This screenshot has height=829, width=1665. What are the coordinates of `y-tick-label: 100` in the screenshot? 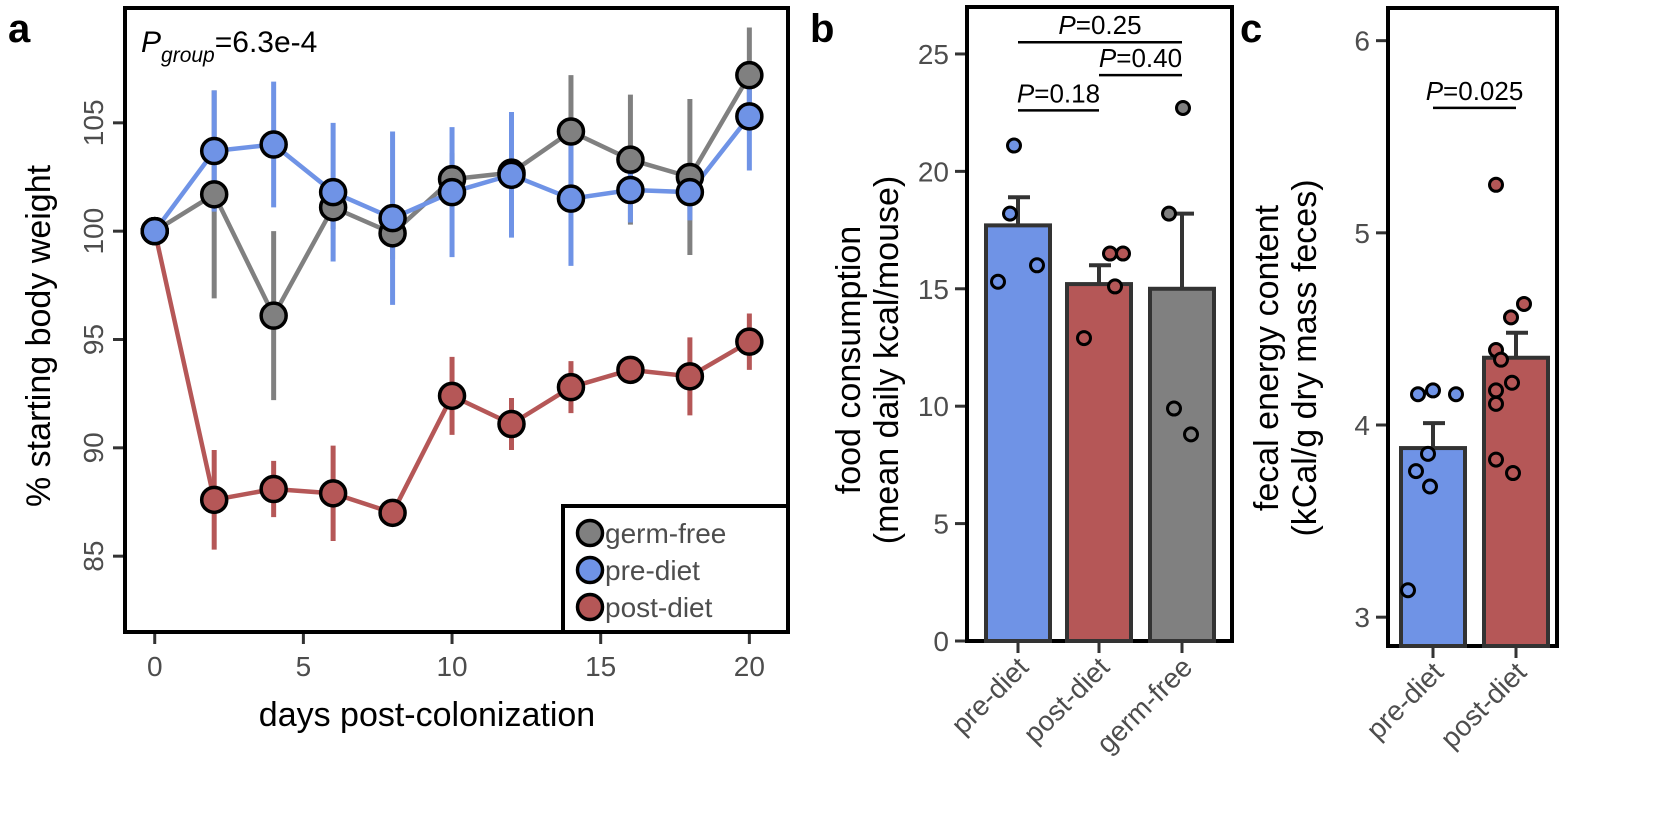 It's located at (93, 231).